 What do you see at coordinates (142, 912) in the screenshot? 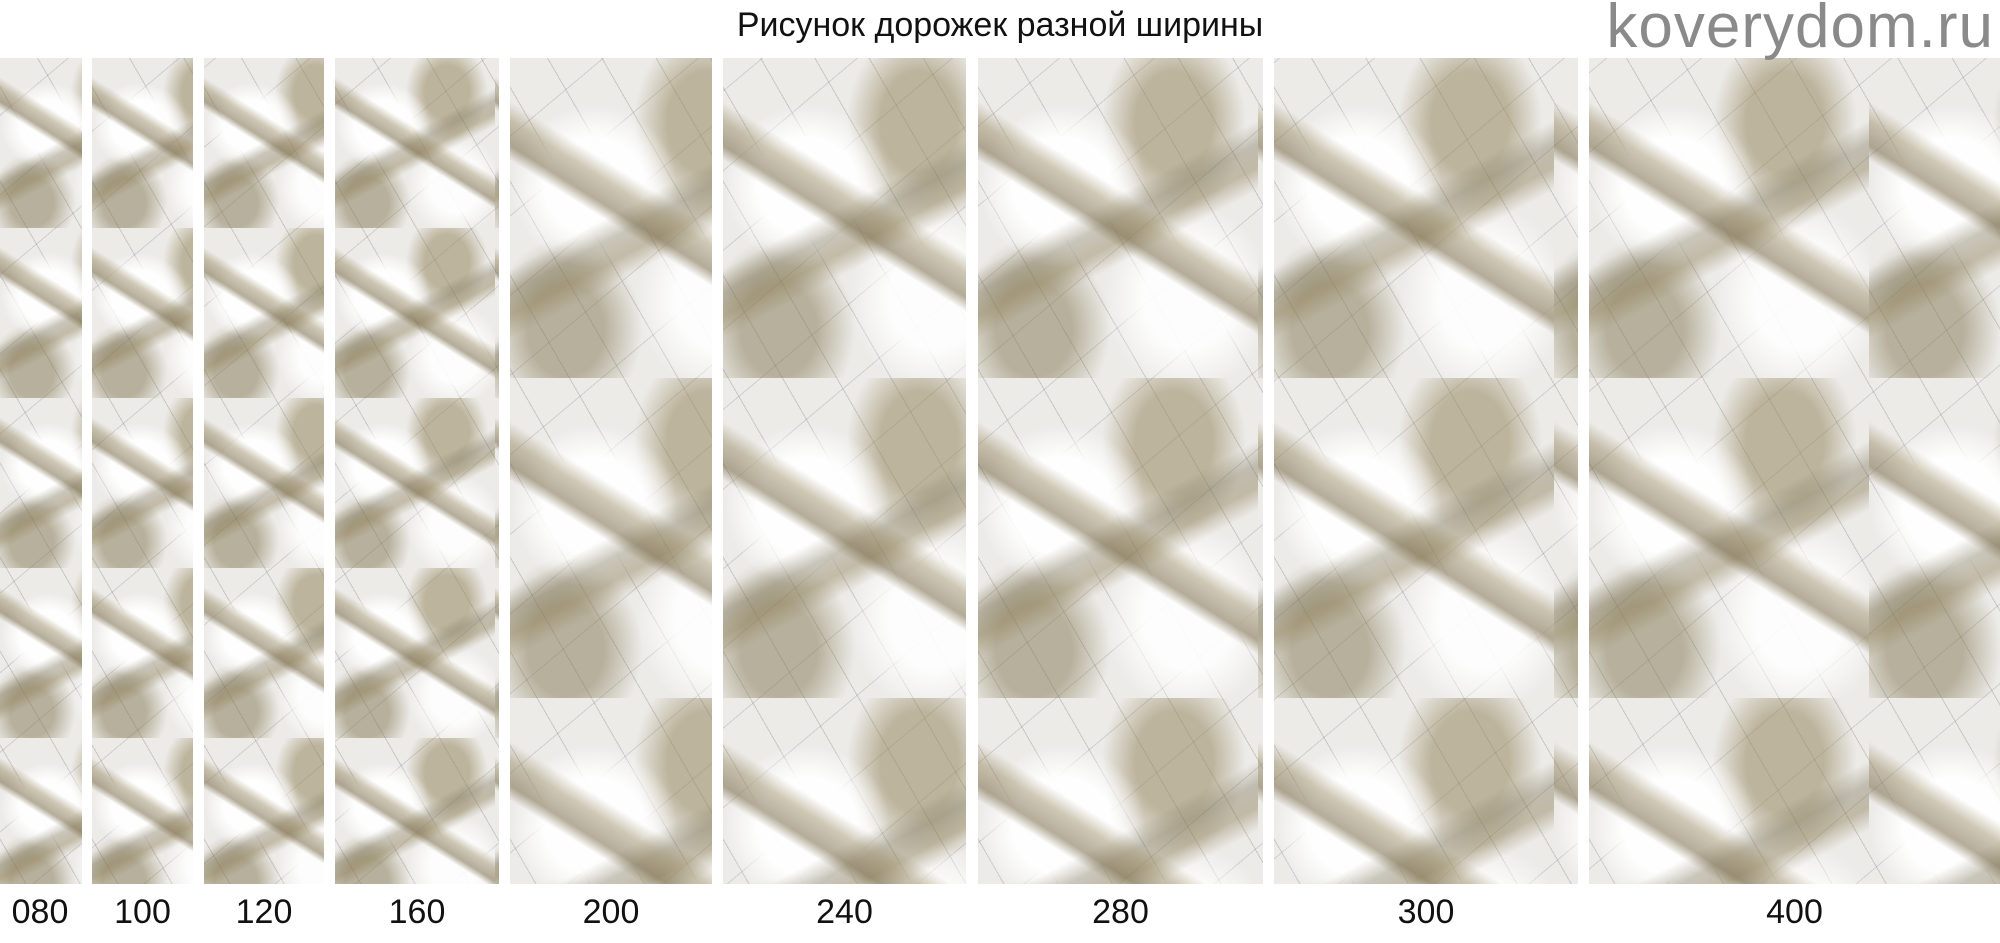
I see `width-label-100: 100` at bounding box center [142, 912].